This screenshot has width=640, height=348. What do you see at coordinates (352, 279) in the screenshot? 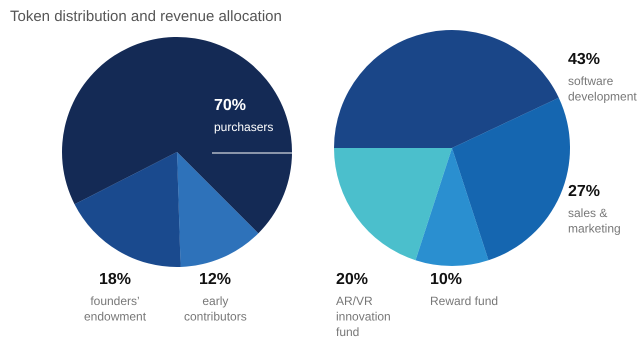
I see `data-label: 20%` at bounding box center [352, 279].